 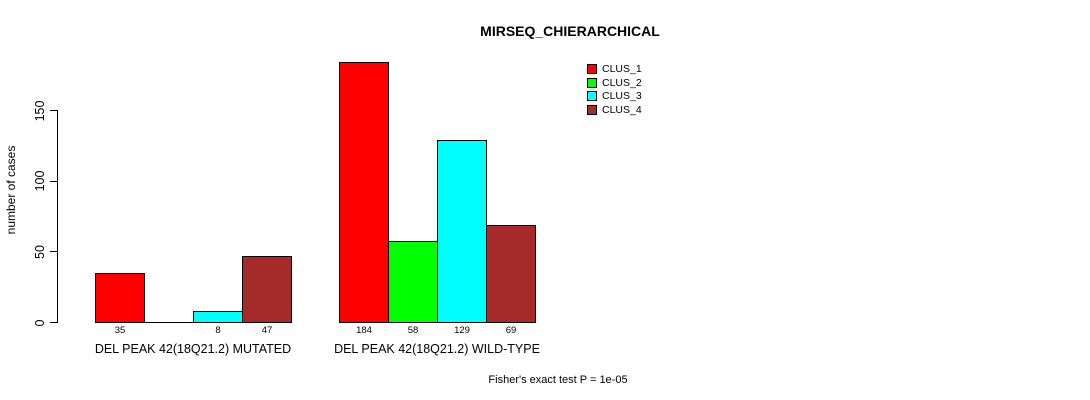 I want to click on y-axis-line, so click(x=57, y=216).